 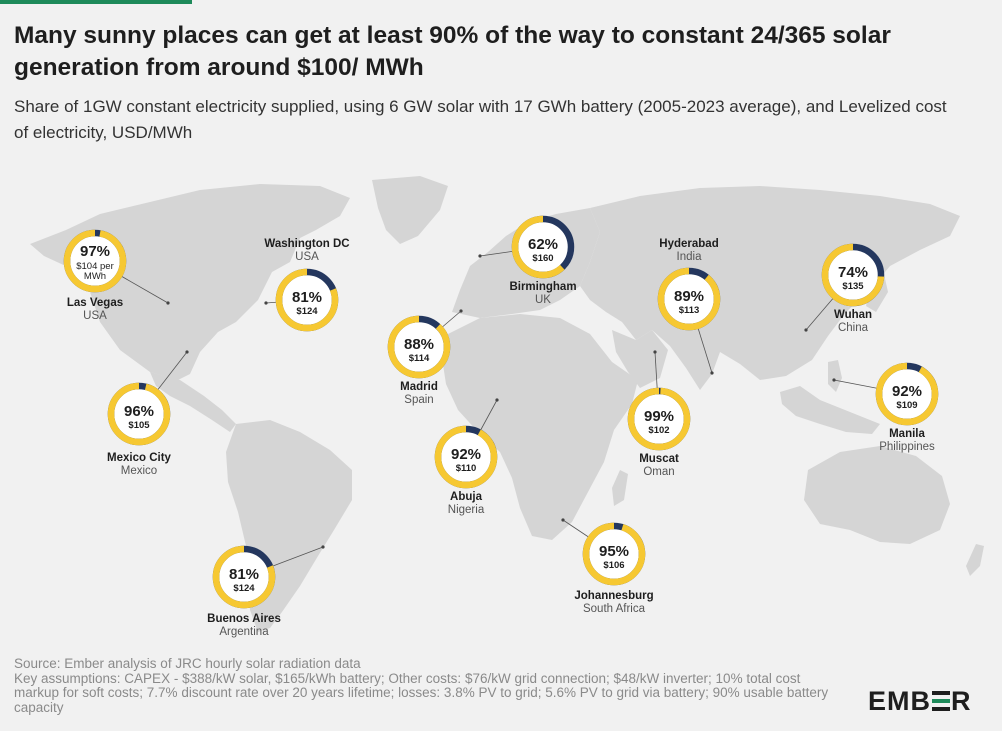 What do you see at coordinates (190, 282) in the screenshot?
I see `landmass-north-america` at bounding box center [190, 282].